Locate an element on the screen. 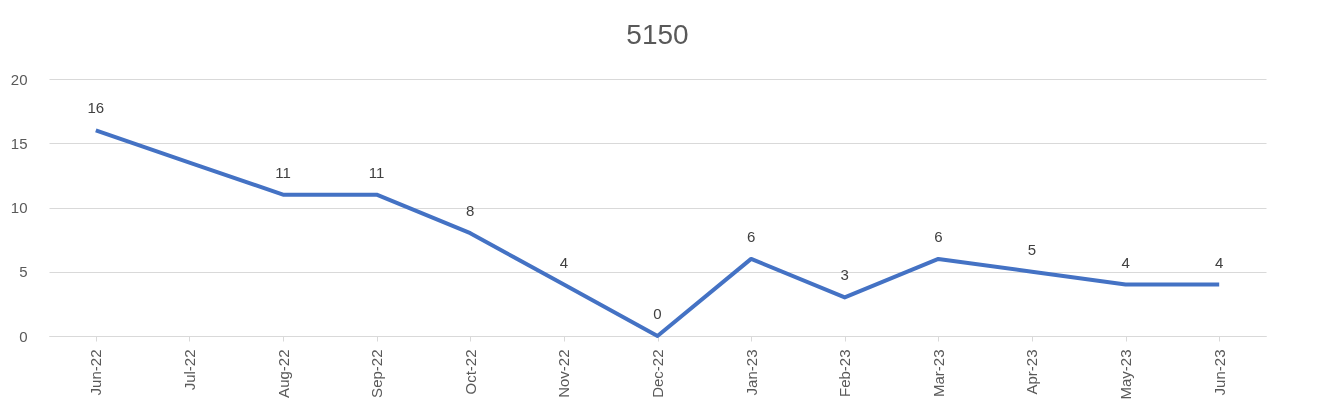  data-label: 16 is located at coordinates (96, 108).